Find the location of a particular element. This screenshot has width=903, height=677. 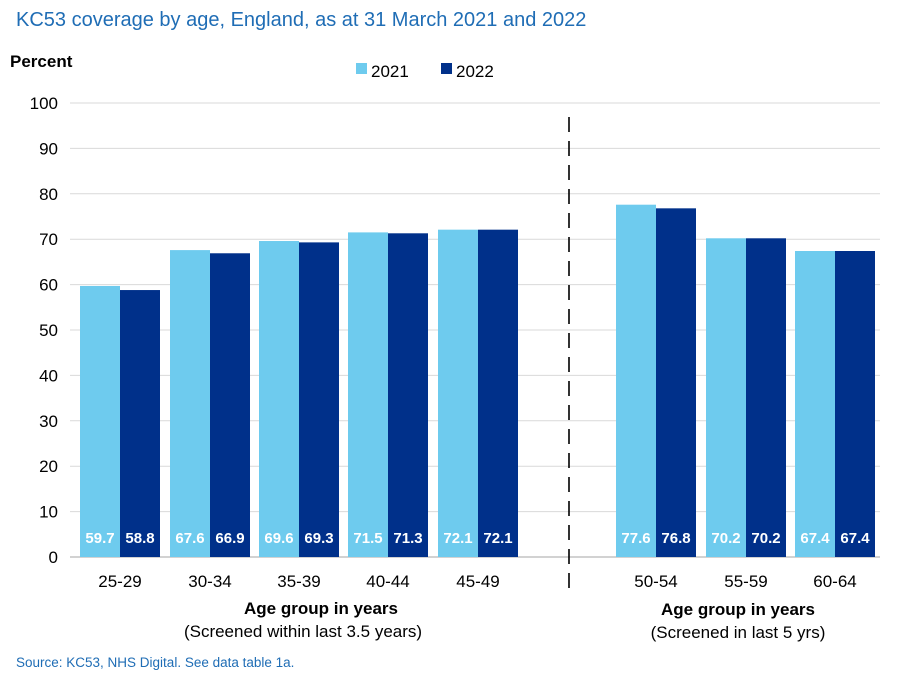

legend-swatch-2022 is located at coordinates (446, 68).